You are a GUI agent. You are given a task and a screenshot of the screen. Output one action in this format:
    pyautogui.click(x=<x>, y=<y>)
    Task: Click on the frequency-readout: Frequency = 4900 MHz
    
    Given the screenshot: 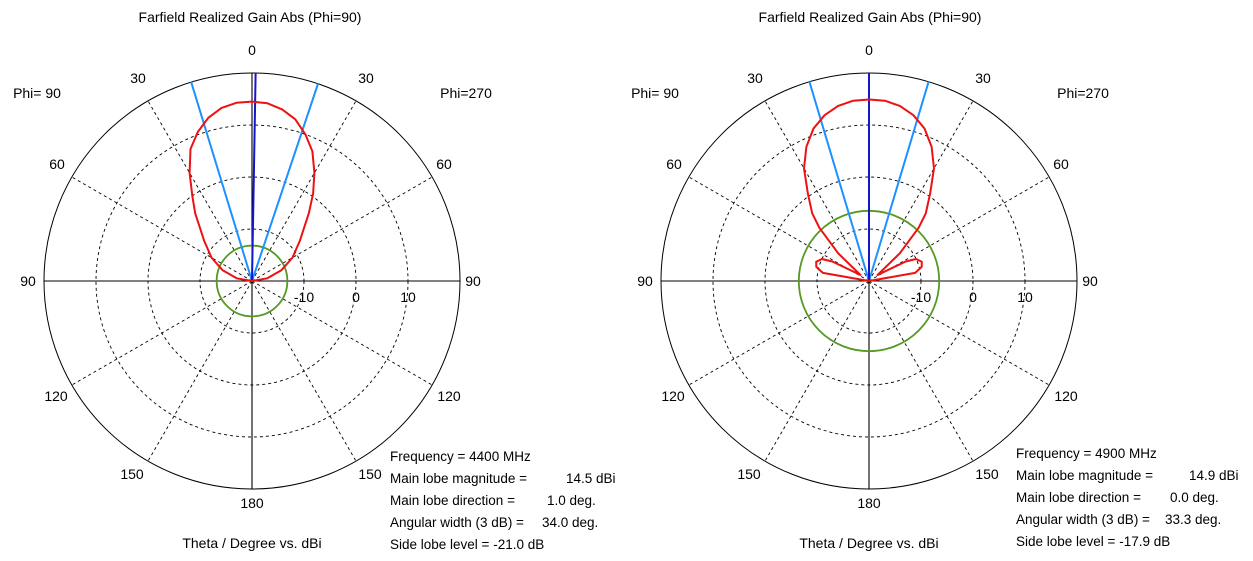 What is the action you would take?
    pyautogui.click(x=1086, y=453)
    